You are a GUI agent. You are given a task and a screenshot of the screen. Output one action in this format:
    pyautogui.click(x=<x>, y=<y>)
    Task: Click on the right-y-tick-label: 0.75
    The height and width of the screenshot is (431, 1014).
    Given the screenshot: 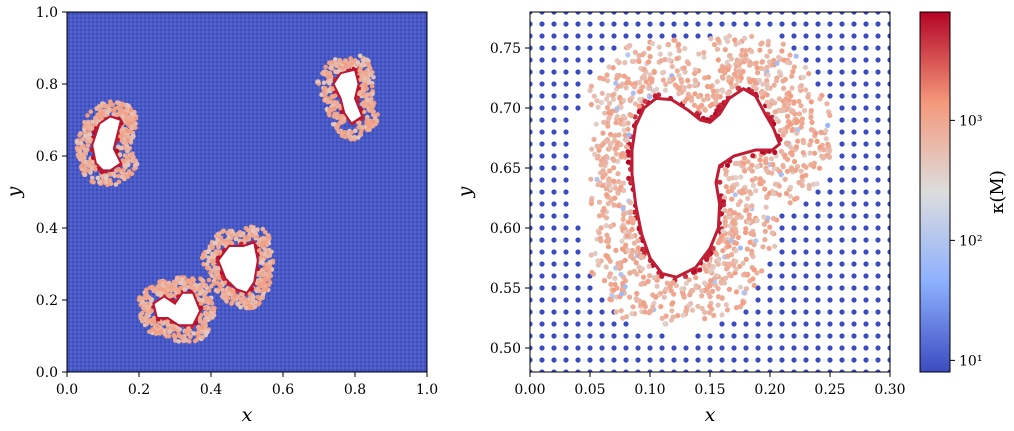 What is the action you would take?
    pyautogui.click(x=505, y=49)
    